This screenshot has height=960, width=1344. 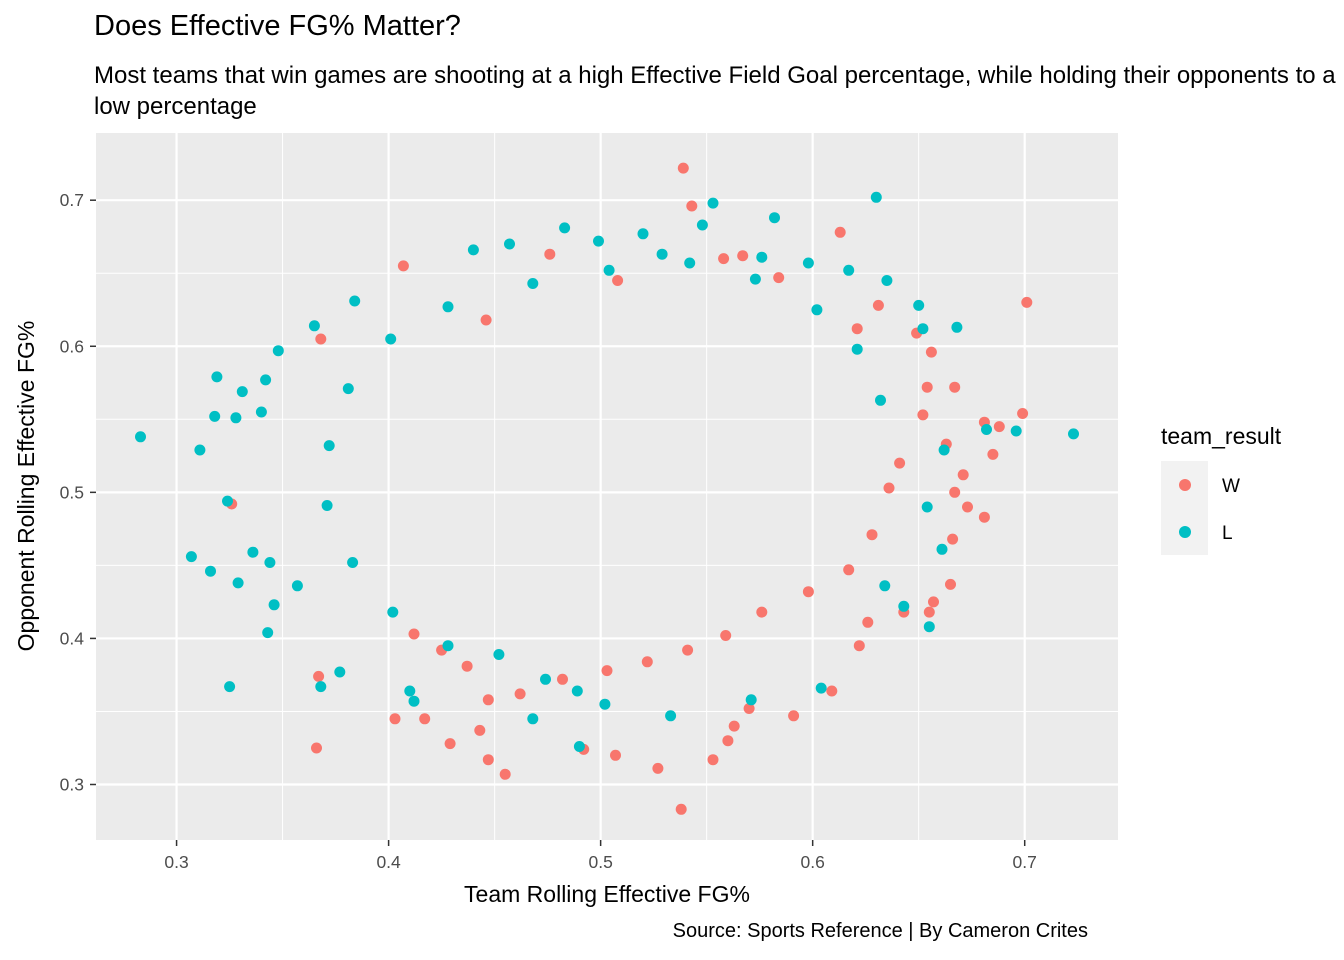 I want to click on y-tick-label-0: 0.3, so click(x=72, y=784).